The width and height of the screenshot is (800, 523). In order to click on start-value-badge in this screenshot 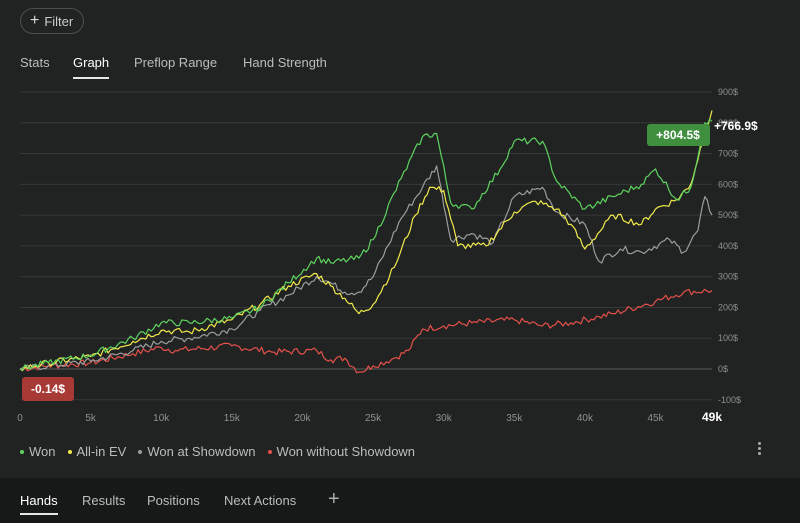, I will do `click(48, 389)`.